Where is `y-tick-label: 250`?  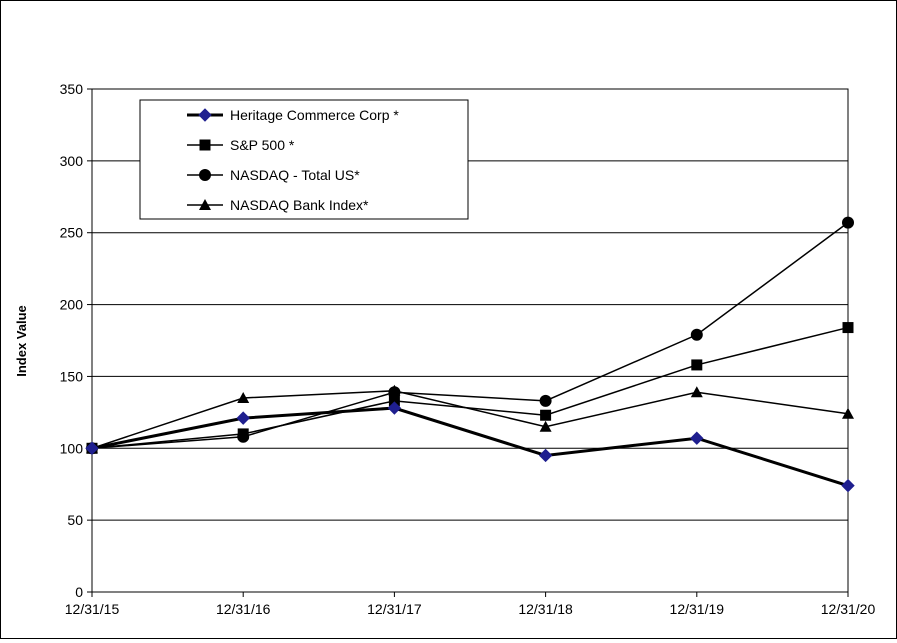 y-tick-label: 250 is located at coordinates (72, 233).